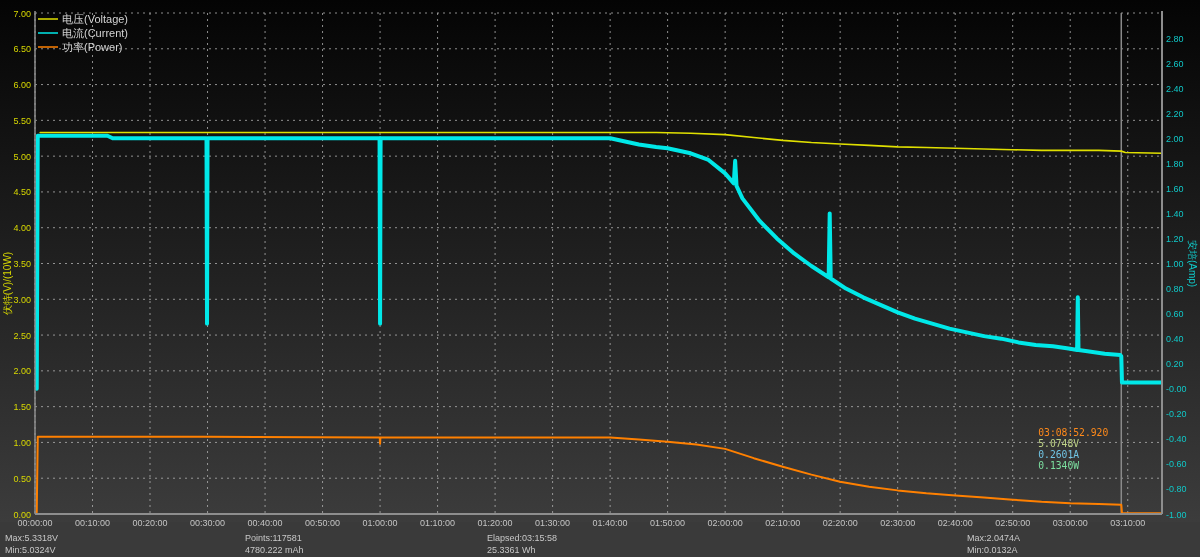  Describe the element at coordinates (522, 538) in the screenshot. I see `text: Elapsed:03:15:58` at that location.